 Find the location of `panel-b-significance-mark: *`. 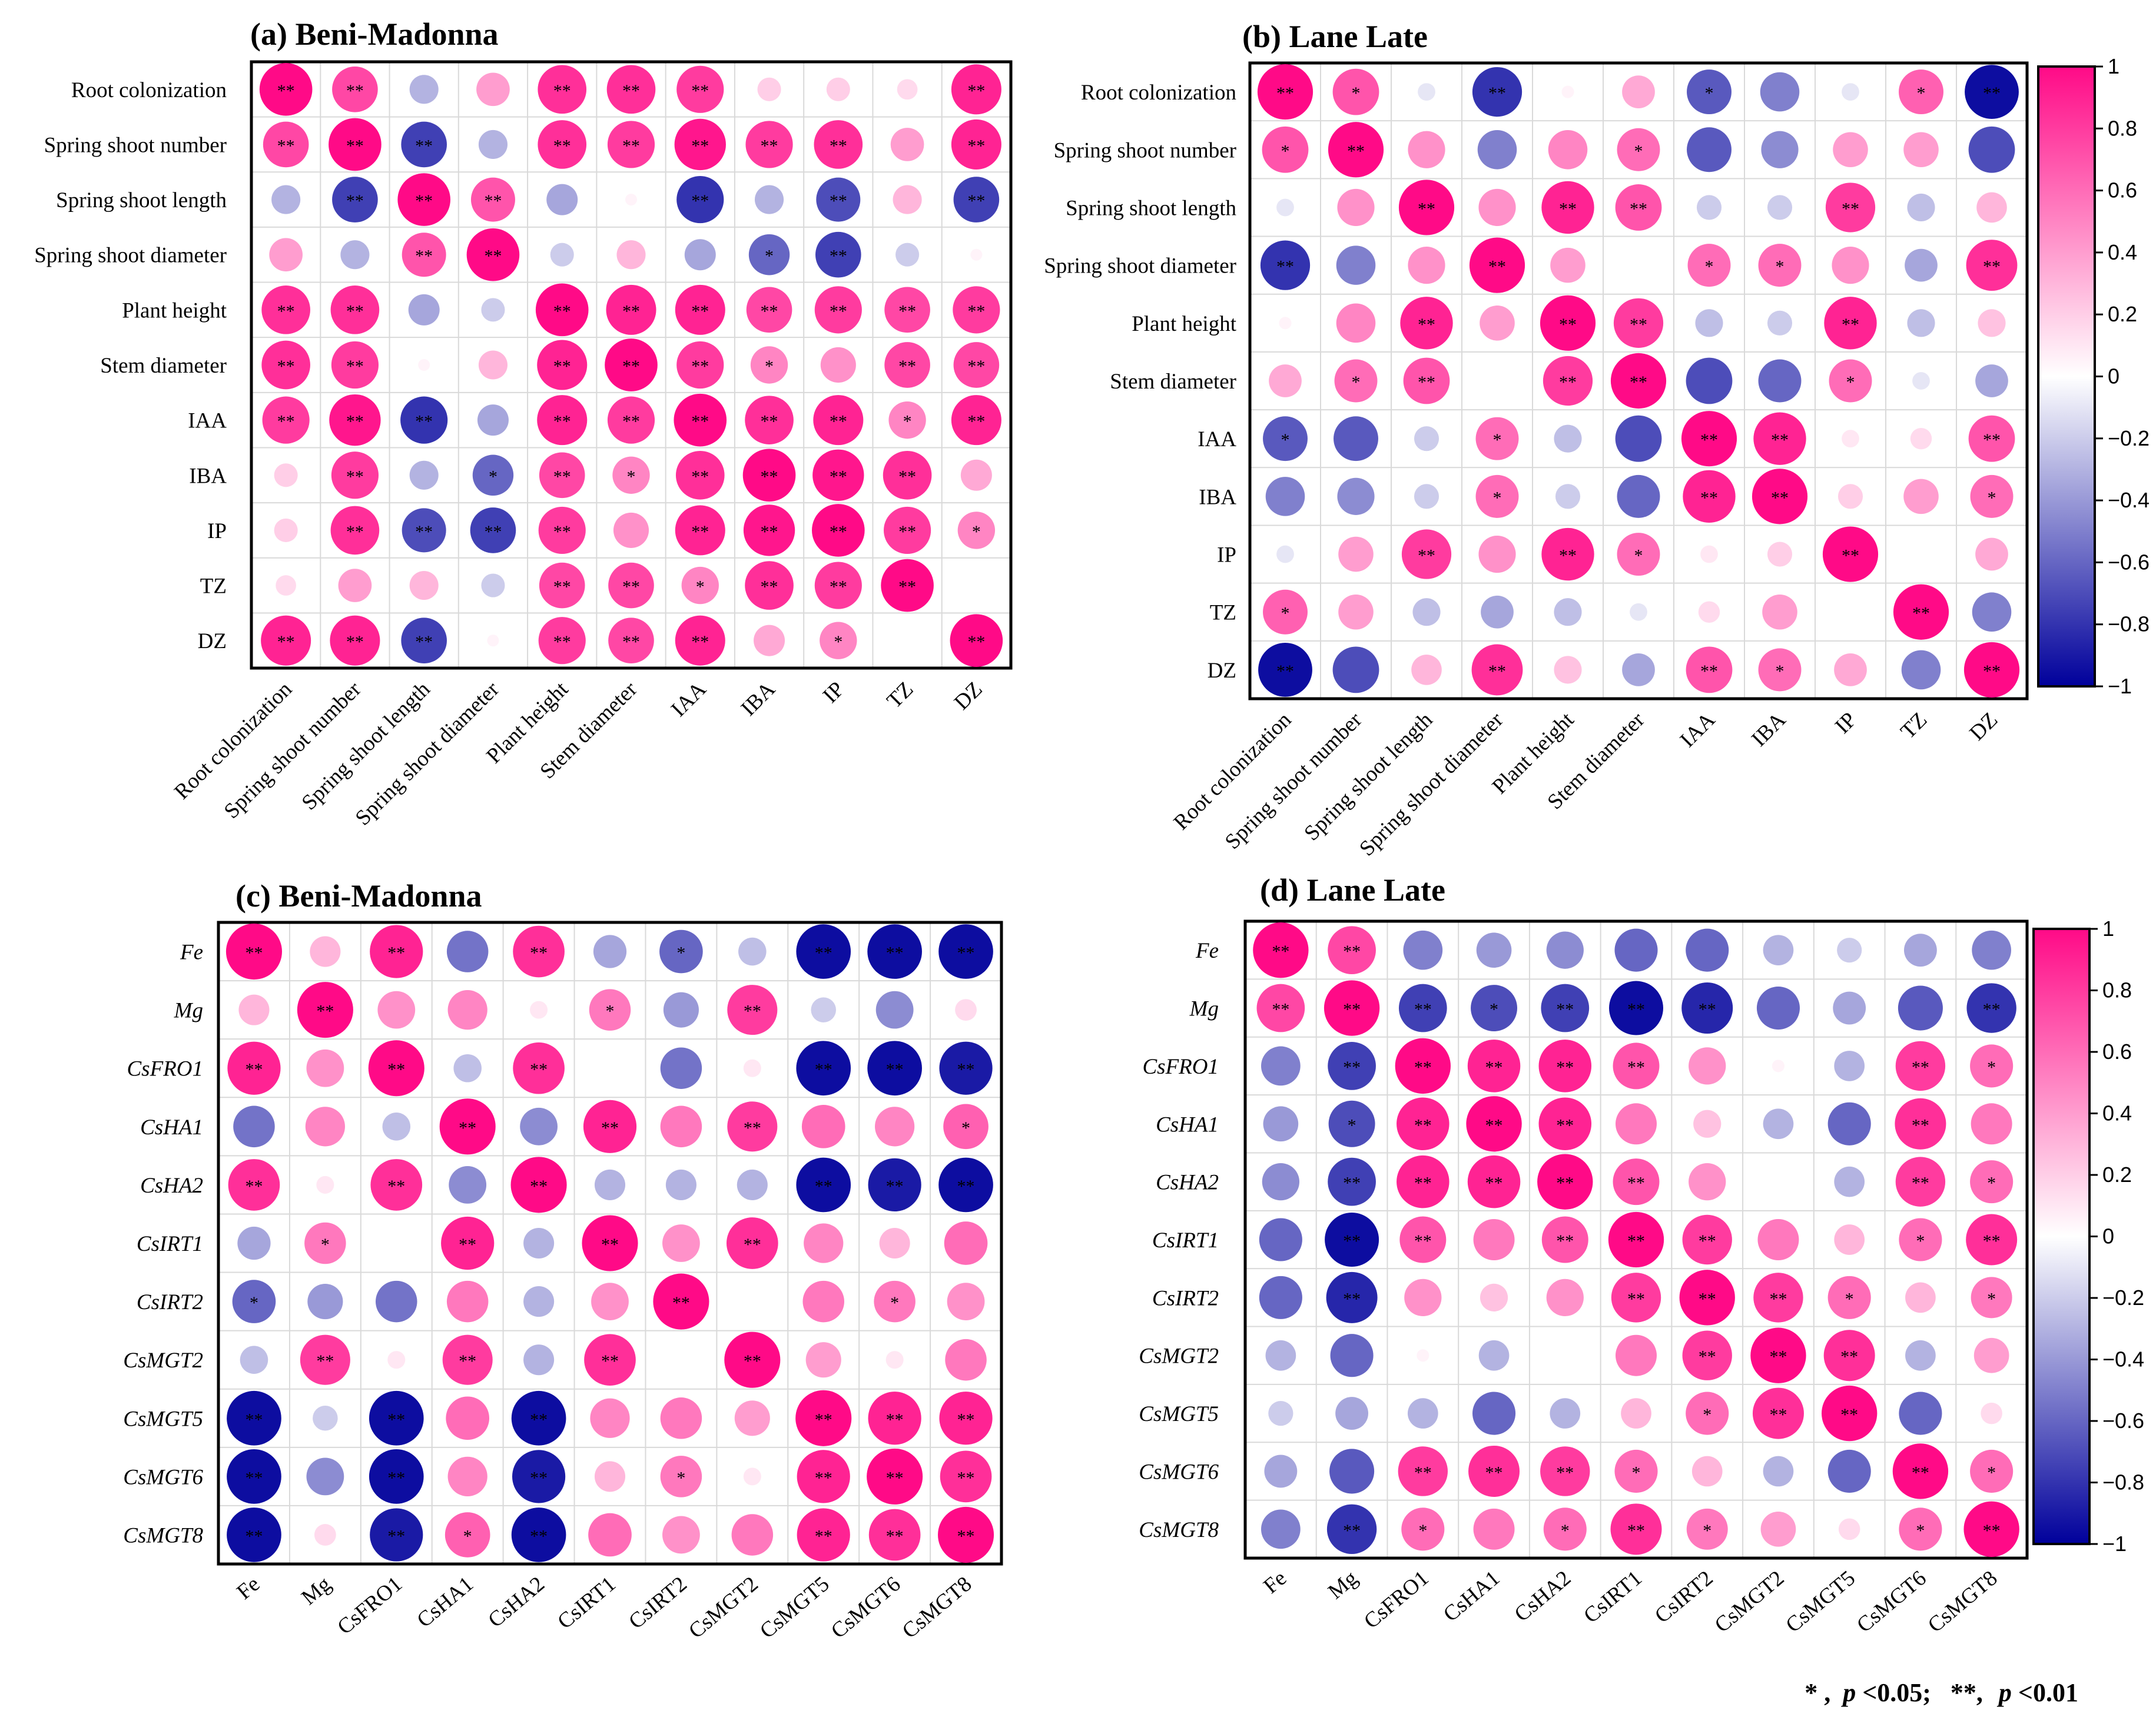

panel-b-significance-mark: * is located at coordinates (1285, 151).